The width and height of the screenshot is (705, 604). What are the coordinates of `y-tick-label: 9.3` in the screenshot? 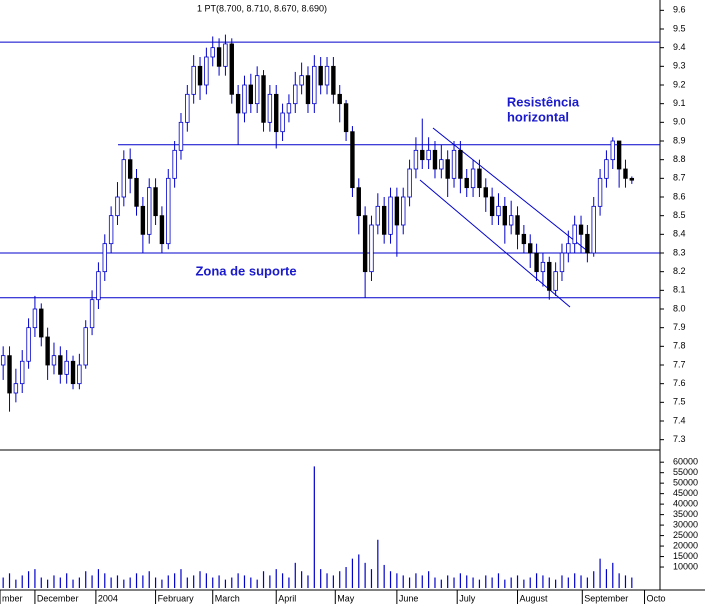 It's located at (679, 66).